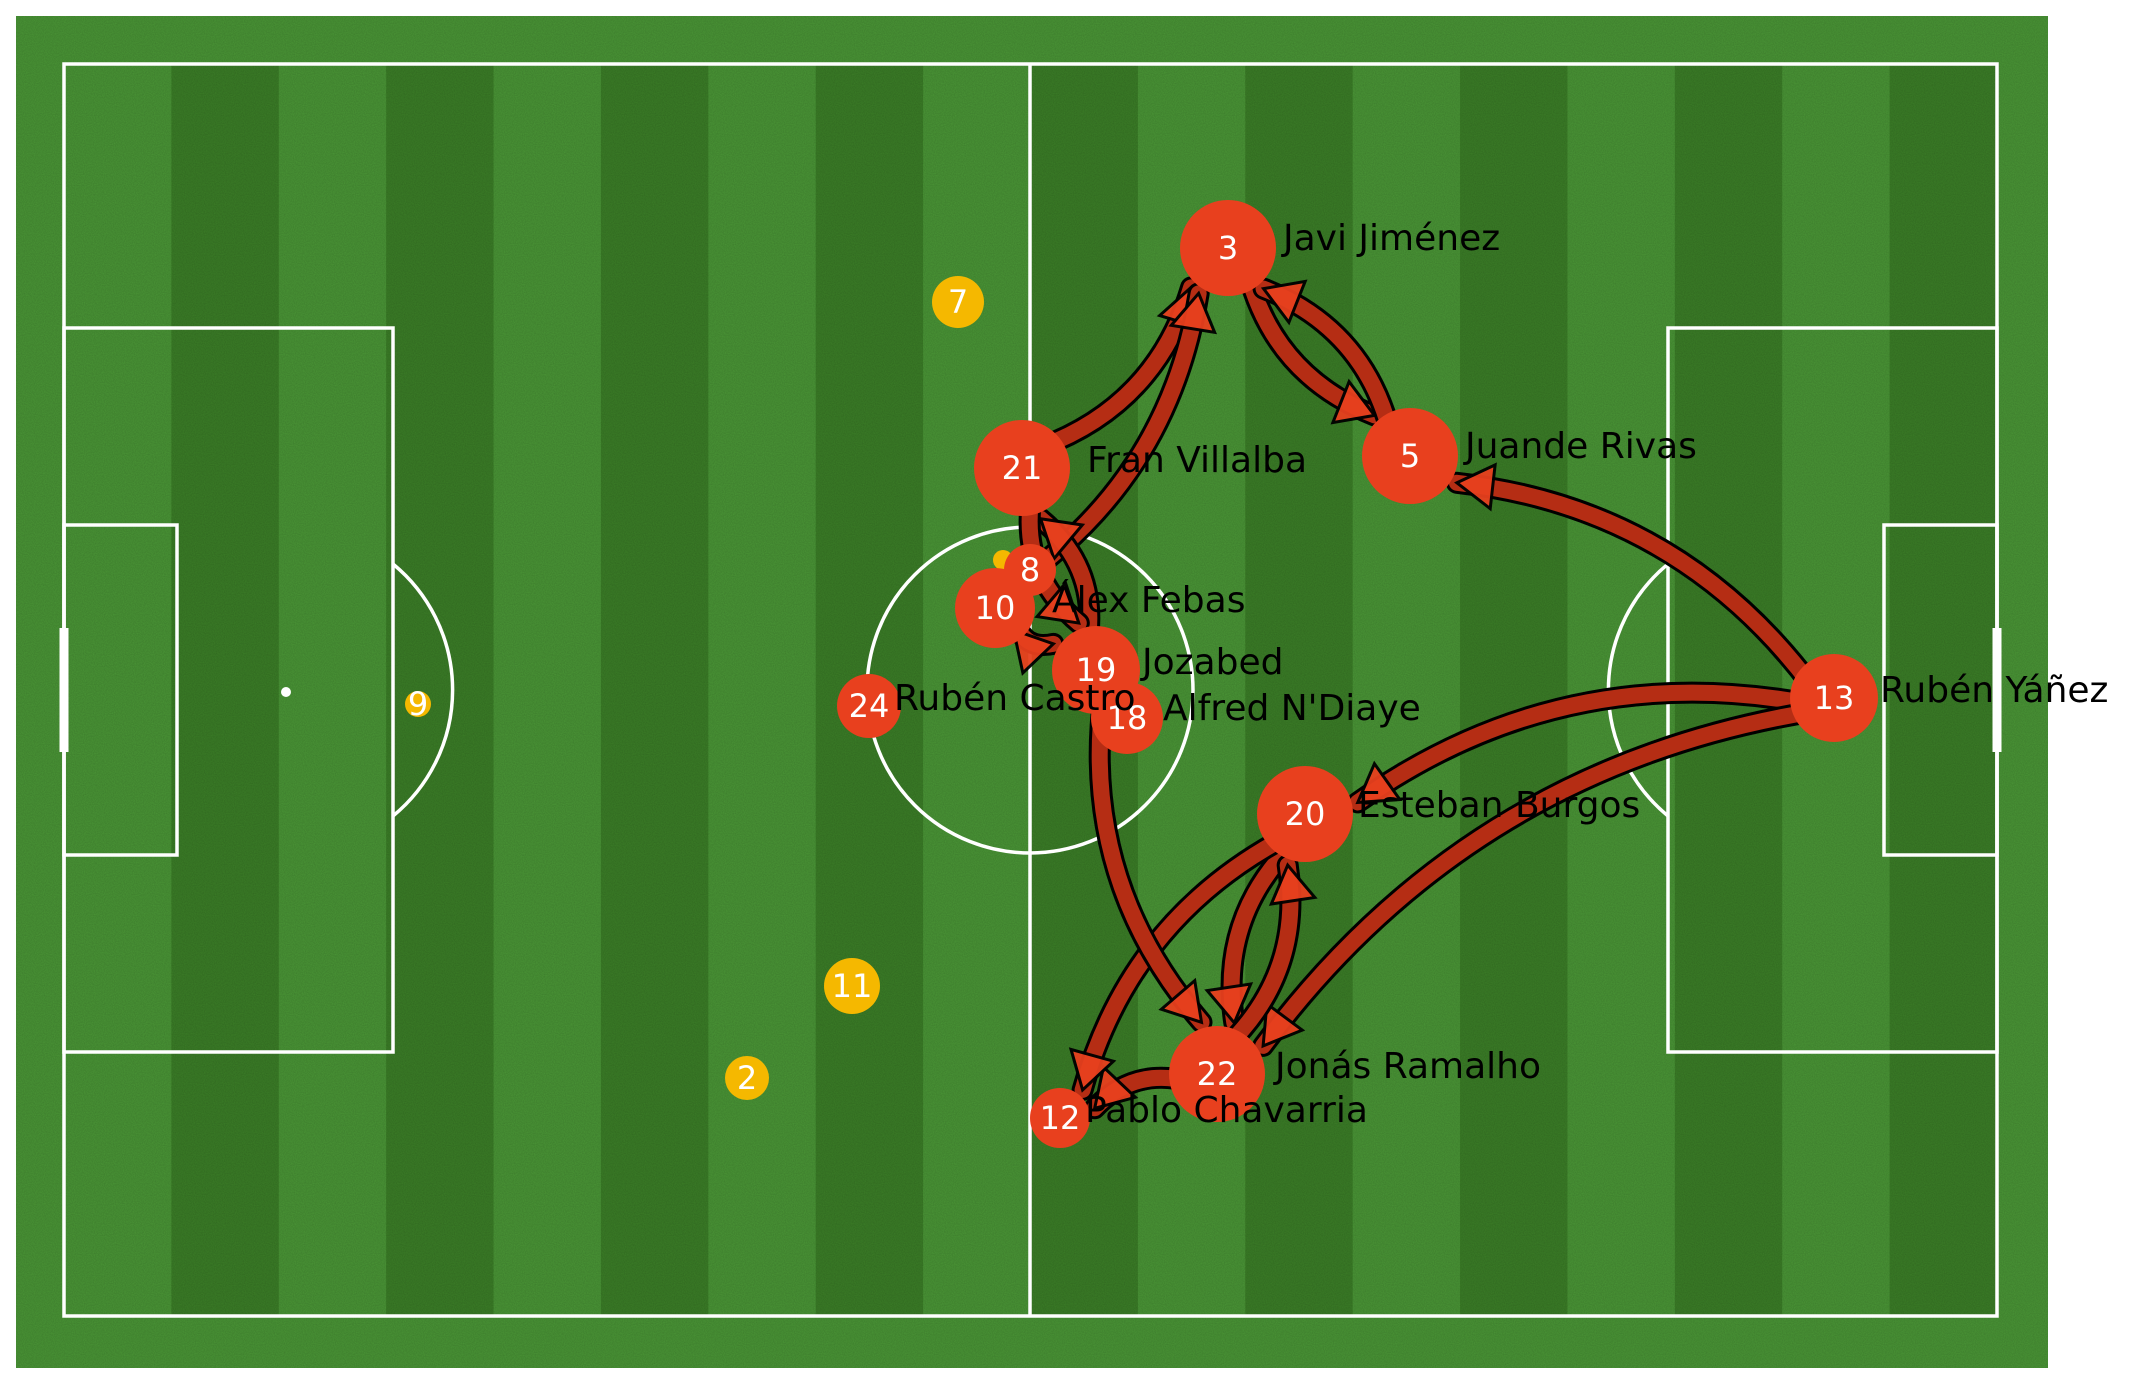  What do you see at coordinates (1211, 662) in the screenshot?
I see `player-name: Jozabed` at bounding box center [1211, 662].